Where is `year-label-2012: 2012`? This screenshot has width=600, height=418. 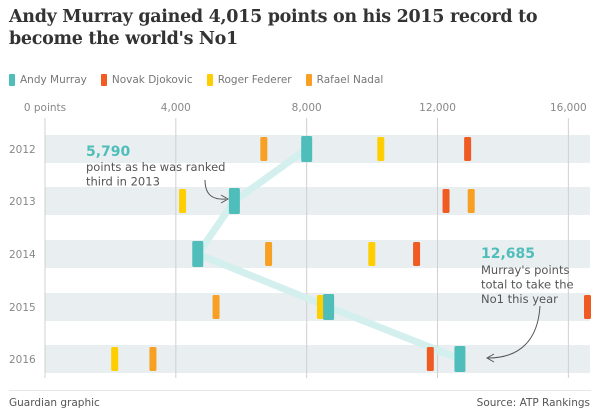
year-label-2012: 2012 is located at coordinates (22, 150).